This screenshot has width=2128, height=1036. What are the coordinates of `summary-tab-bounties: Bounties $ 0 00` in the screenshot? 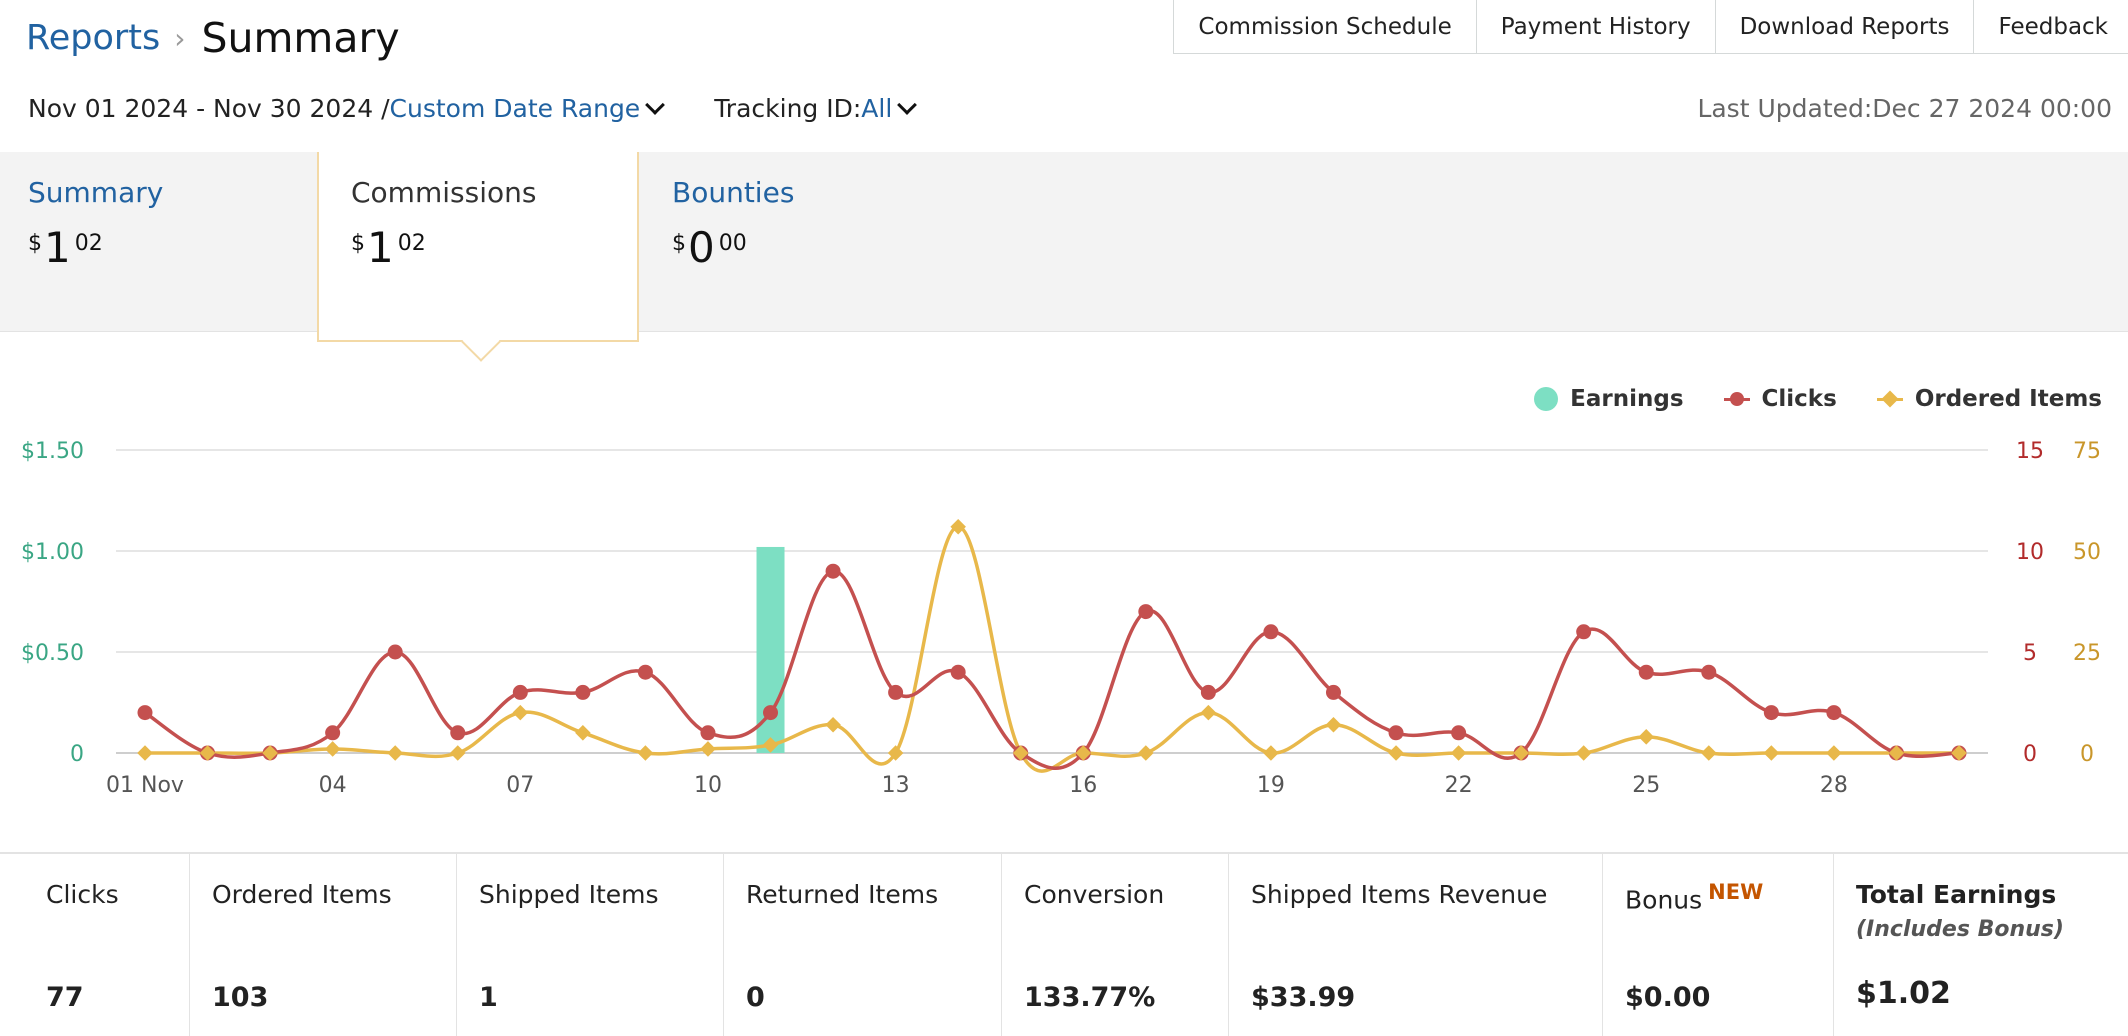 It's located at (803, 242).